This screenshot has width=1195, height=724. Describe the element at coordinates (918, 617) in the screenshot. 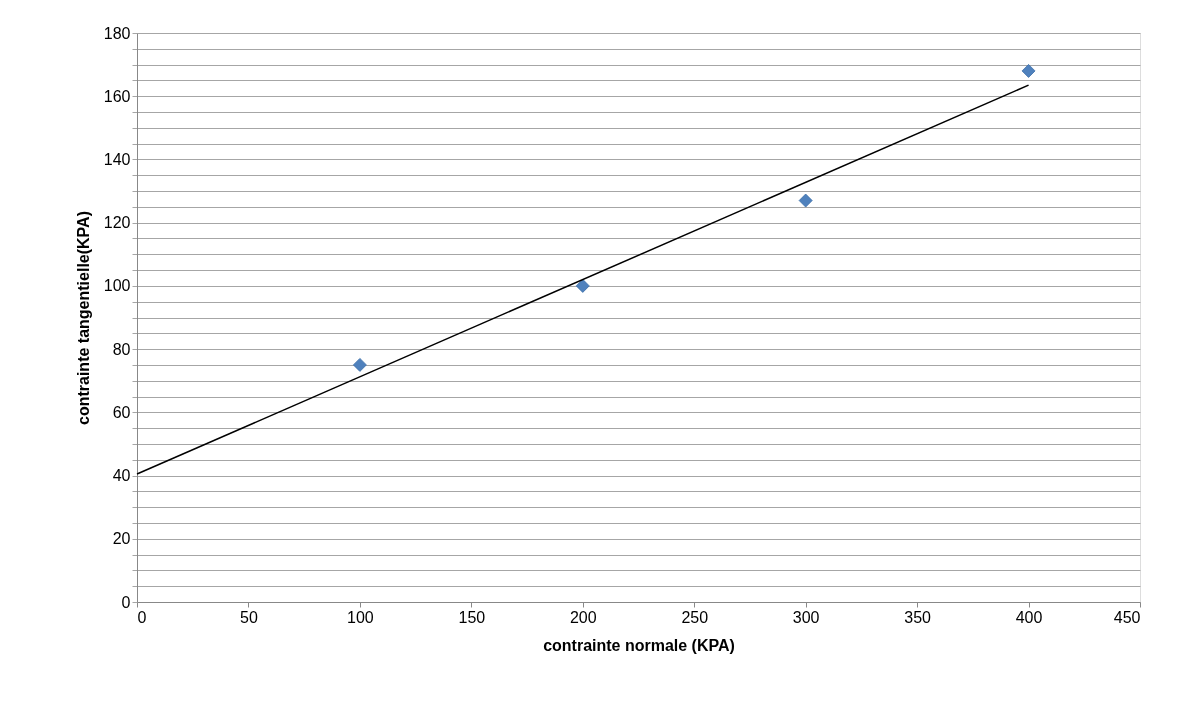

I see `x-tick-label: 350` at that location.